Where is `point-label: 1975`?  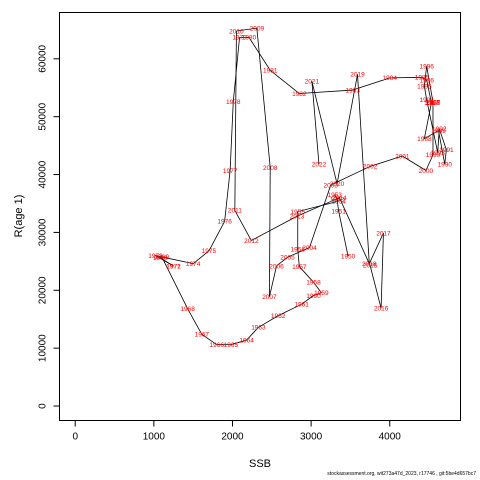 point-label: 1975 is located at coordinates (209, 251).